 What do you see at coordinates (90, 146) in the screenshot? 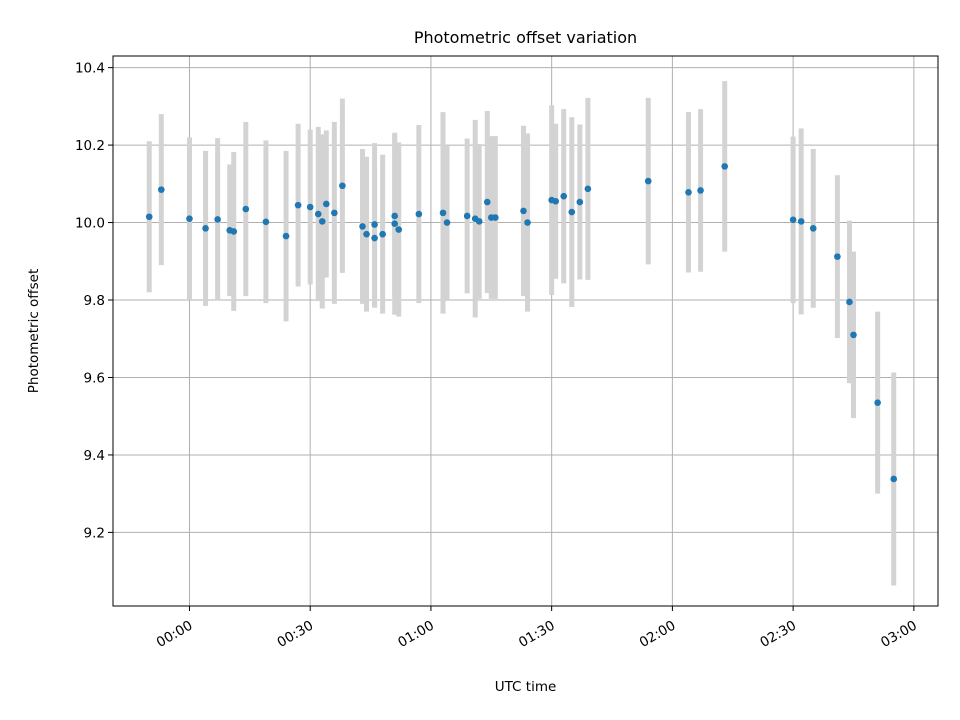
I see `y-tick-label: 10.2` at bounding box center [90, 146].